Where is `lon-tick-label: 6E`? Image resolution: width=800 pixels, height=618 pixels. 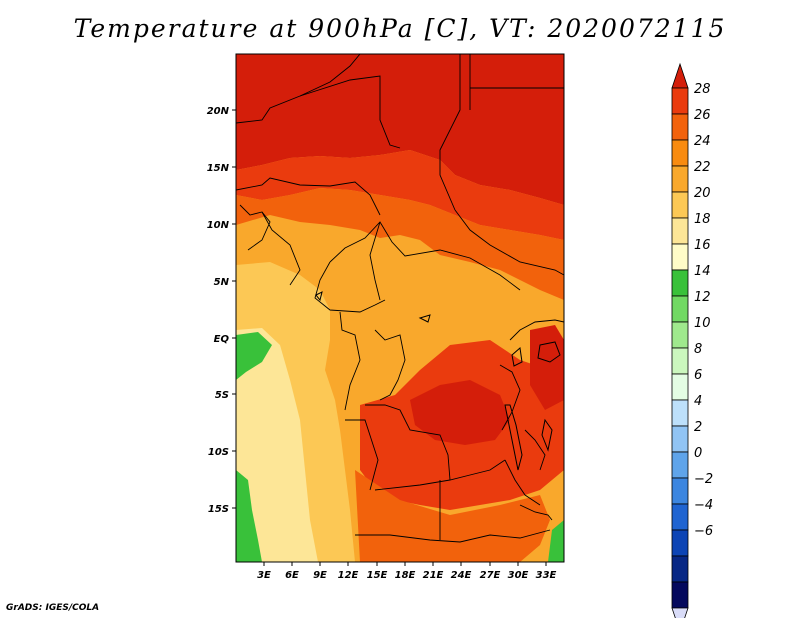 lon-tick-label: 6E is located at coordinates (292, 575).